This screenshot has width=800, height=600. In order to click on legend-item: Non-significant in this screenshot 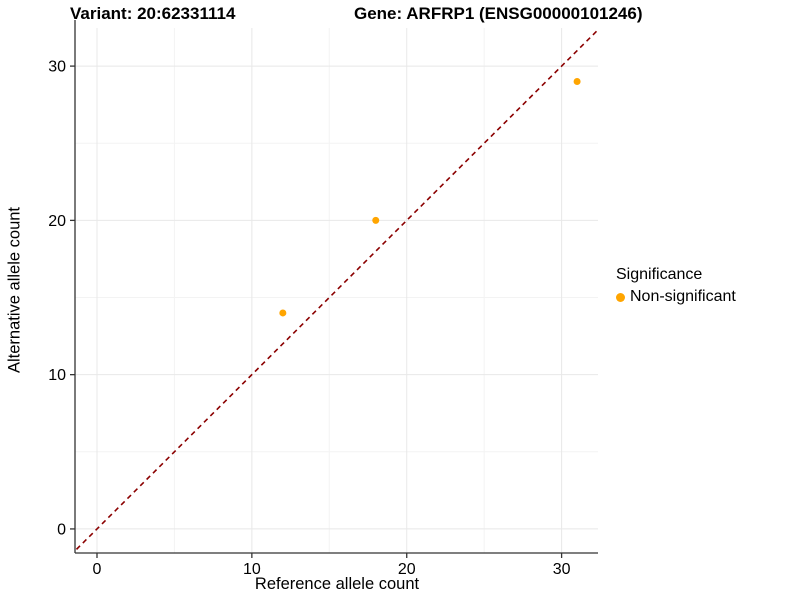, I will do `click(676, 297)`.